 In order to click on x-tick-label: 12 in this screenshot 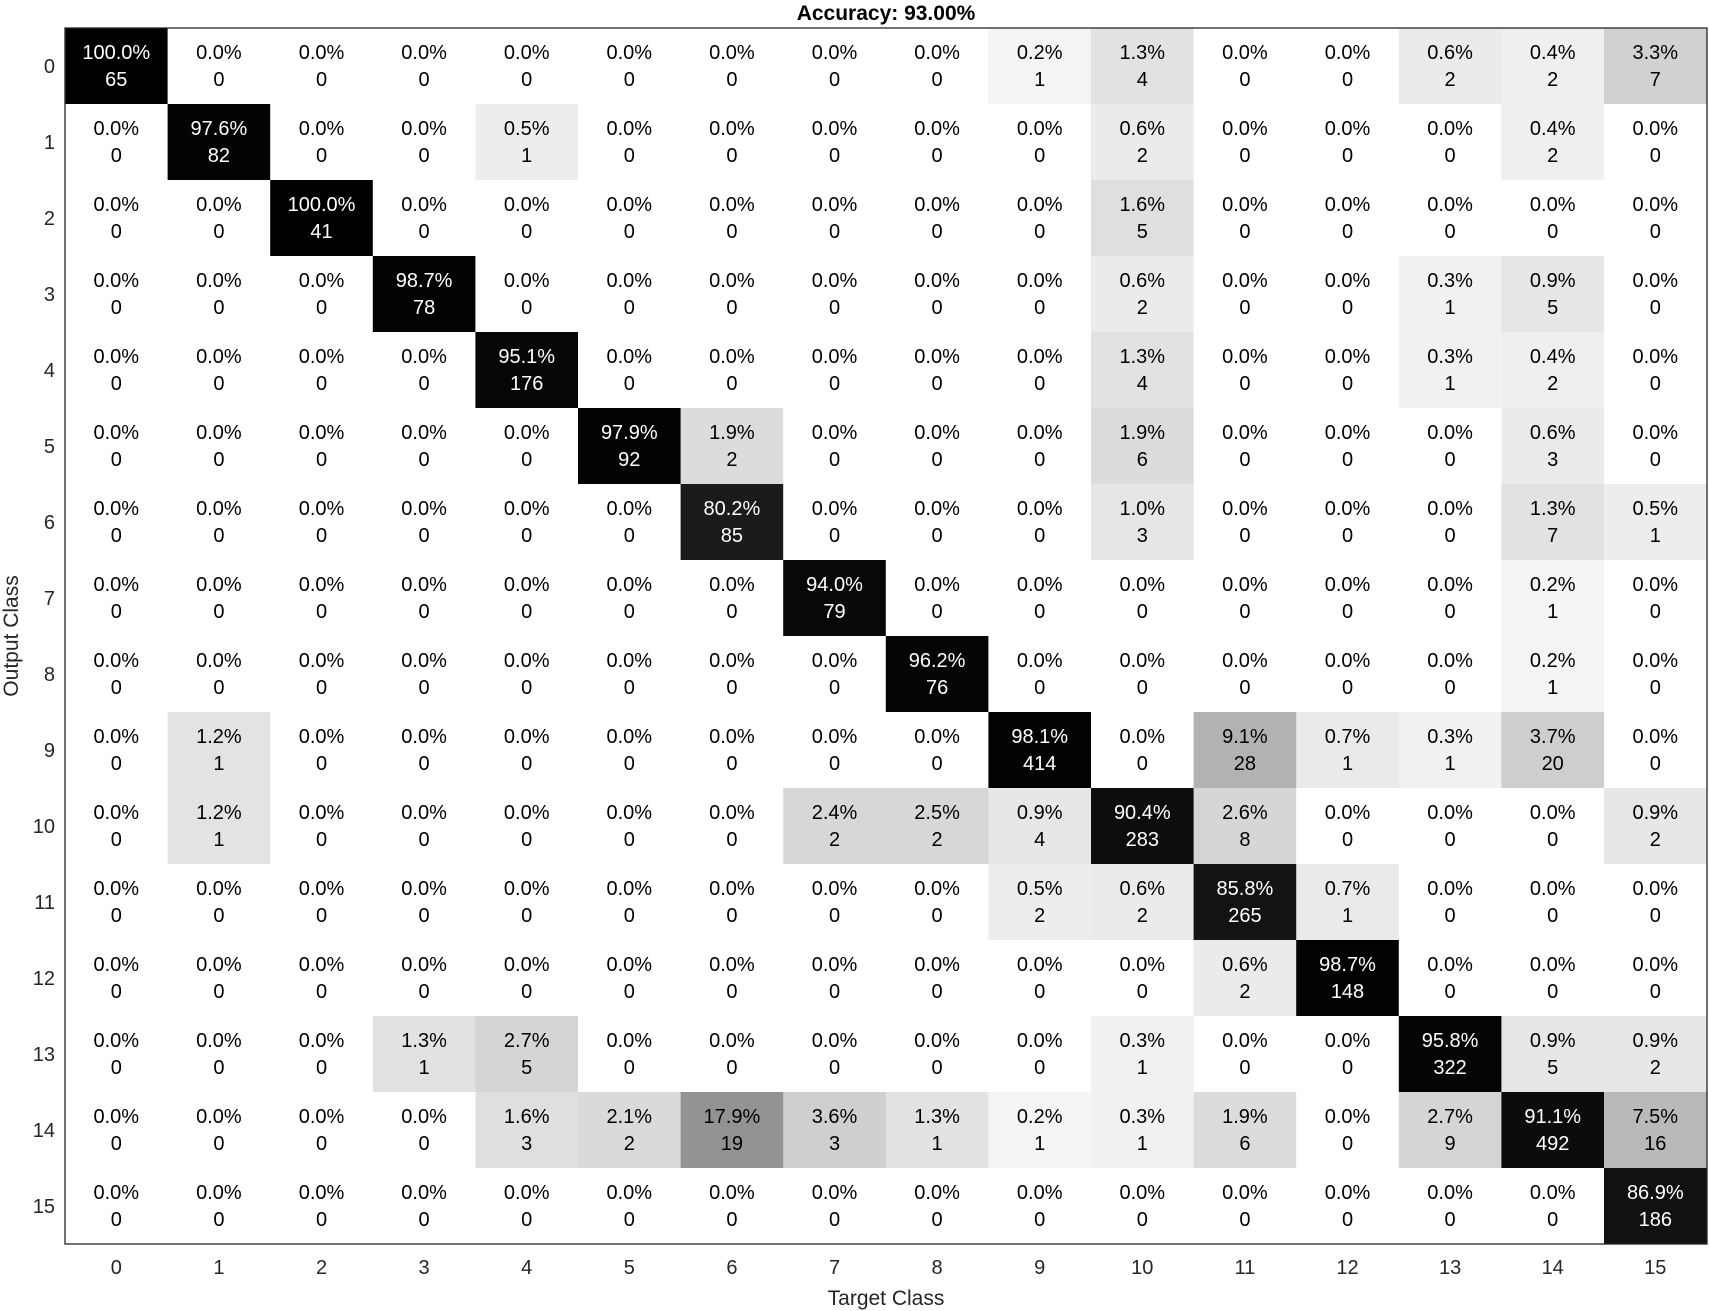, I will do `click(1347, 1268)`.